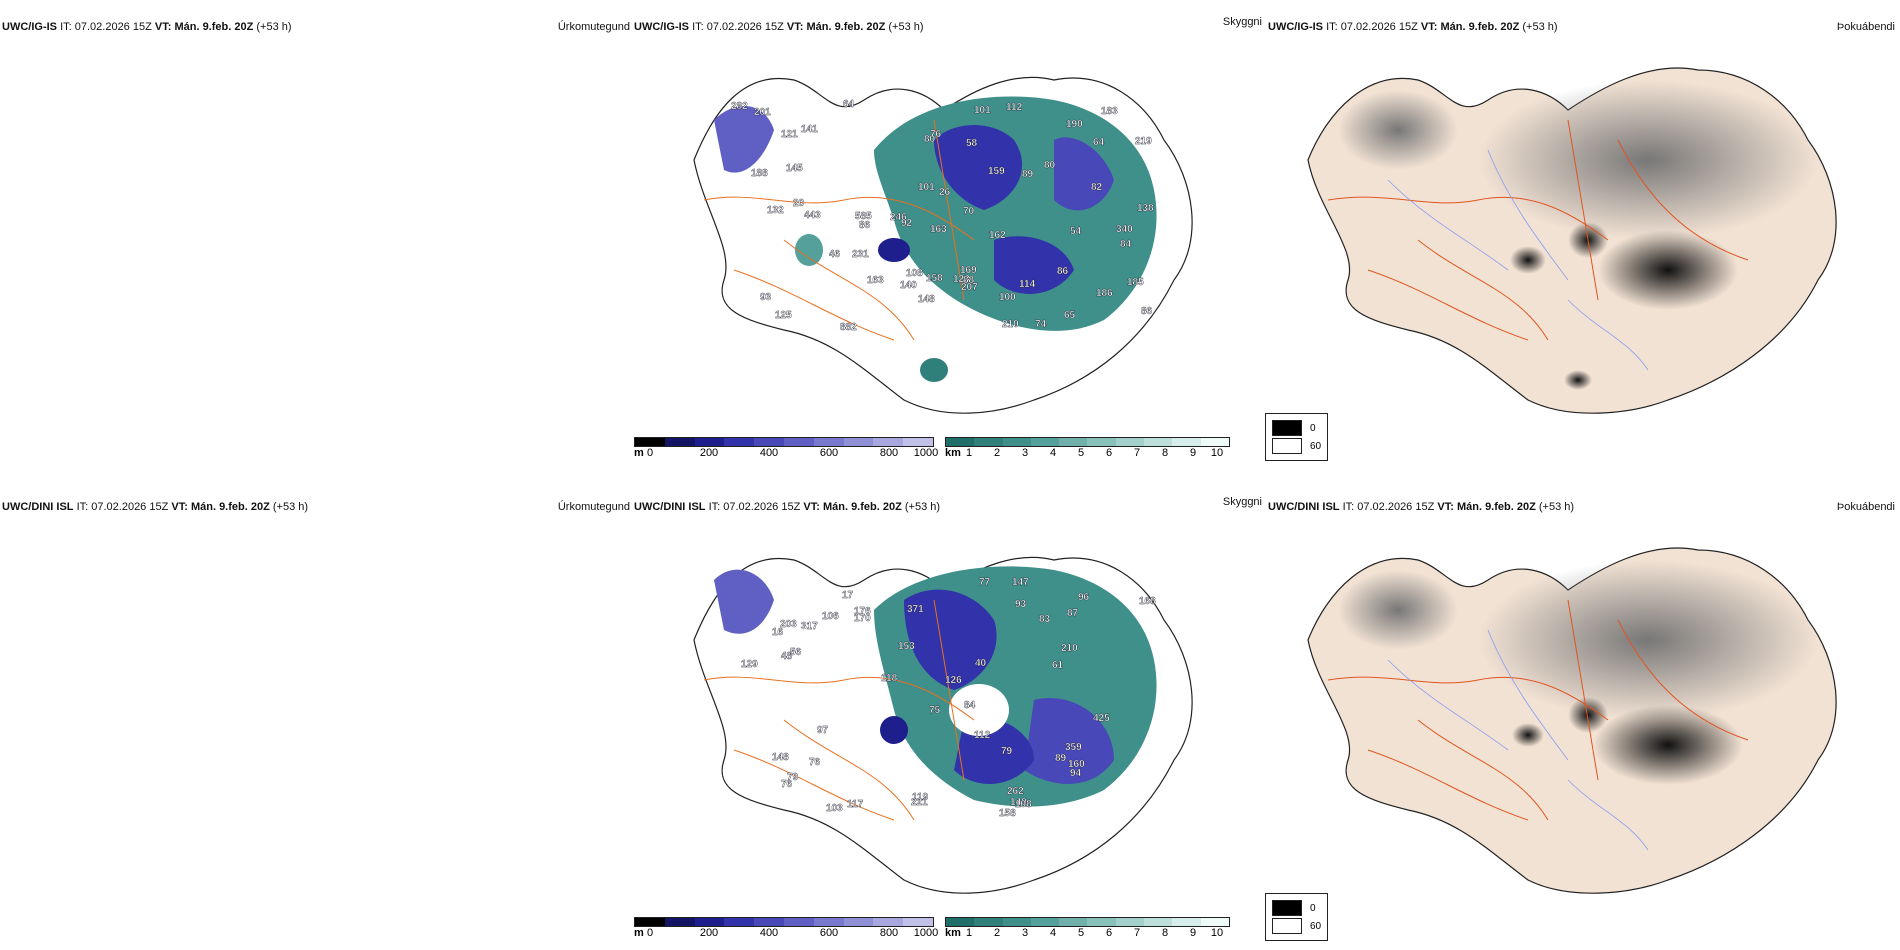 Image resolution: width=1900 pixels, height=950 pixels. Describe the element at coordinates (762, 112) in the screenshot. I see `ceiling-value-label: 201` at that location.